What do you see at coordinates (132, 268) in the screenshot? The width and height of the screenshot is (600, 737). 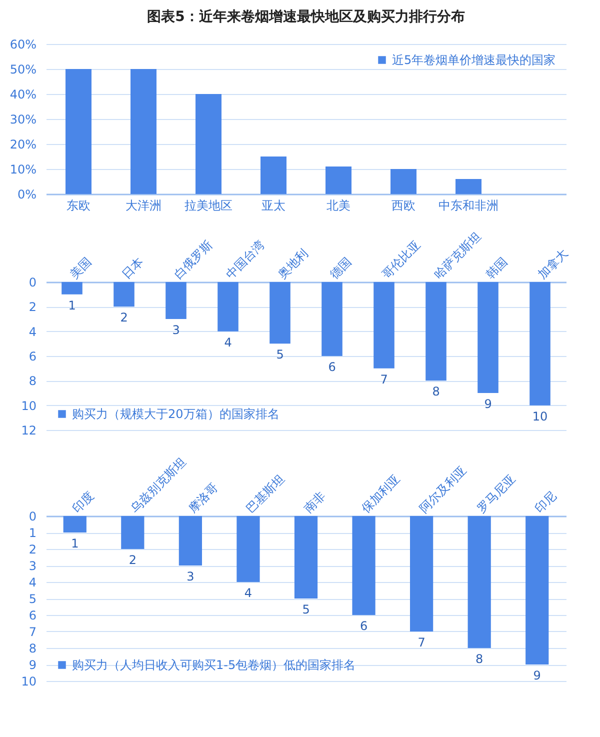 I see `x-tick-label: 日本` at bounding box center [132, 268].